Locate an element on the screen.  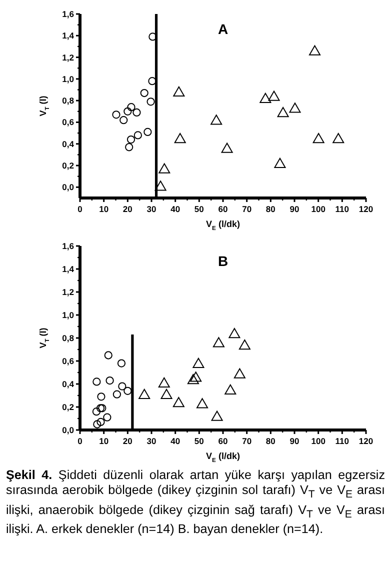
text: A is located at coordinates (223, 29).